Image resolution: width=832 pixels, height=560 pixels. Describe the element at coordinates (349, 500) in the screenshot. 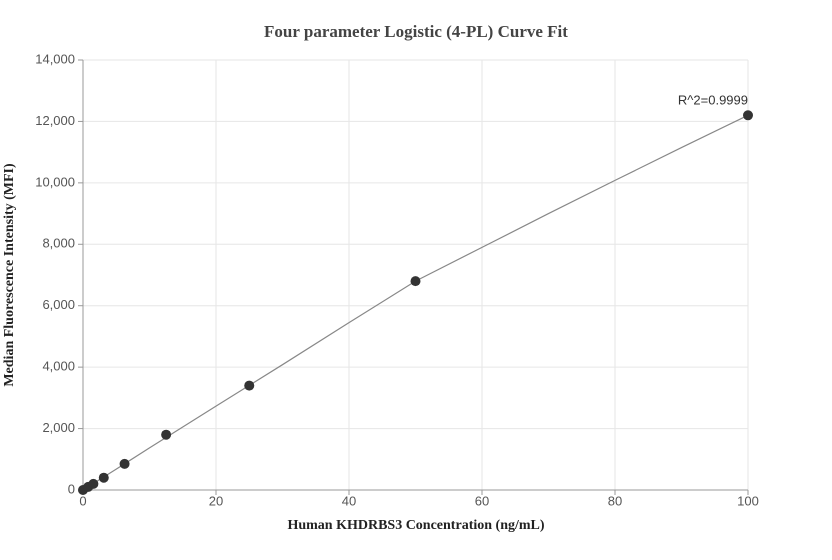

I see `x-tick-label: 40` at that location.